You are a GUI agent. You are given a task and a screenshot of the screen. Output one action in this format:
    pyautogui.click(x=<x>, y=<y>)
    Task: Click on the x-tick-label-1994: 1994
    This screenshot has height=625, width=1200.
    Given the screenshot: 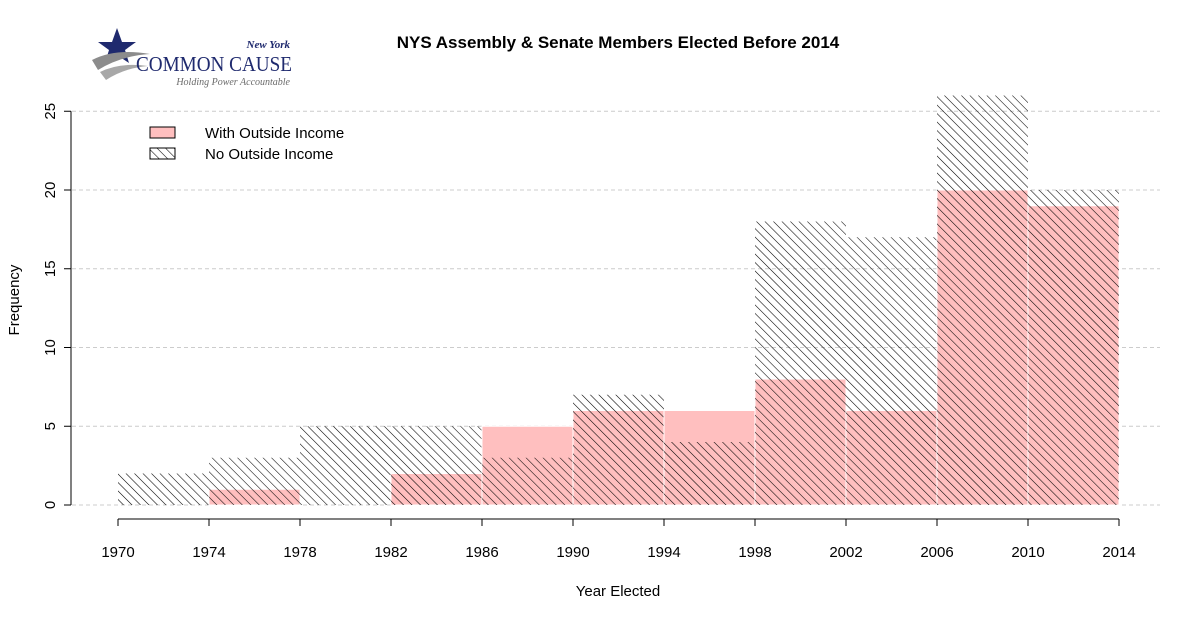 What is the action you would take?
    pyautogui.click(x=663, y=552)
    